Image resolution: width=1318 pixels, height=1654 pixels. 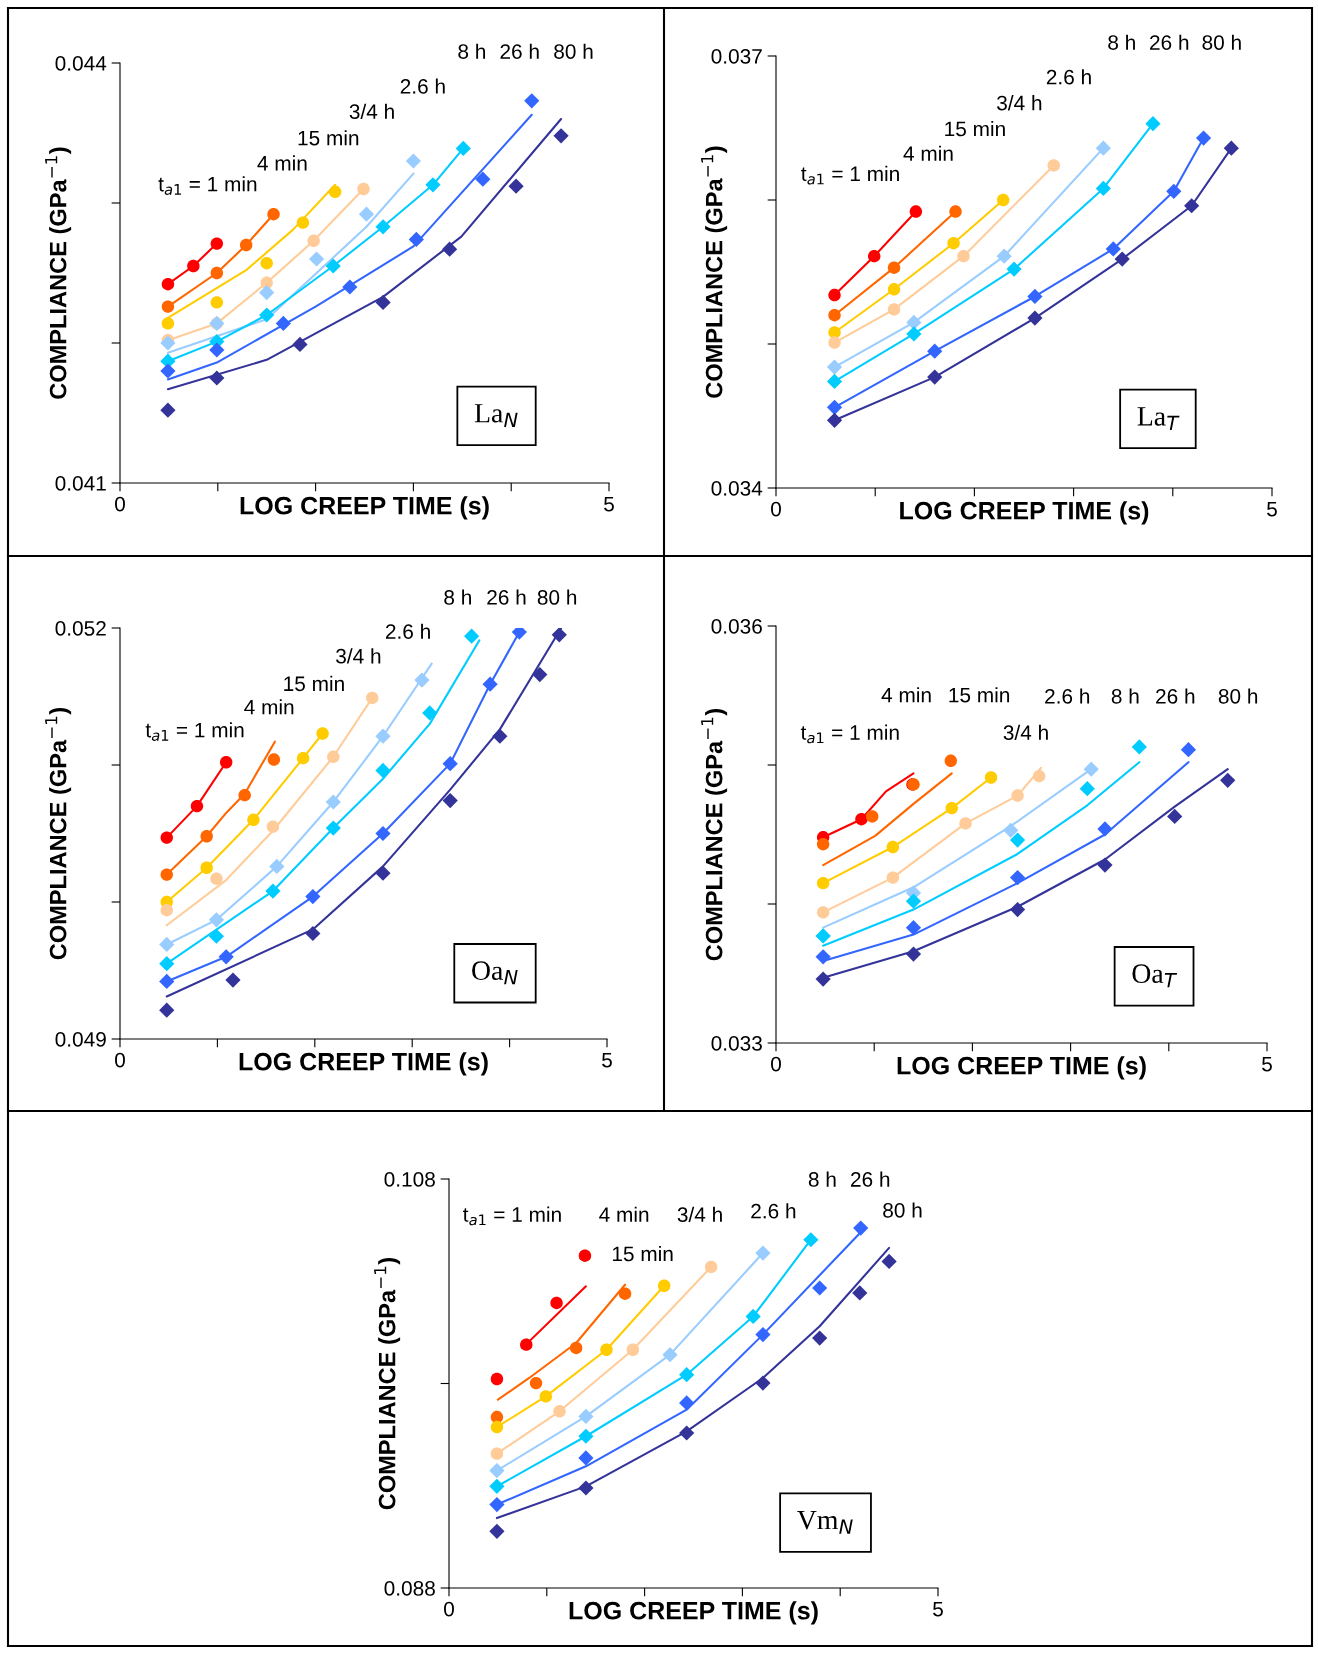 I want to click on annotation: Vm$_{N}$, so click(x=825, y=1522).